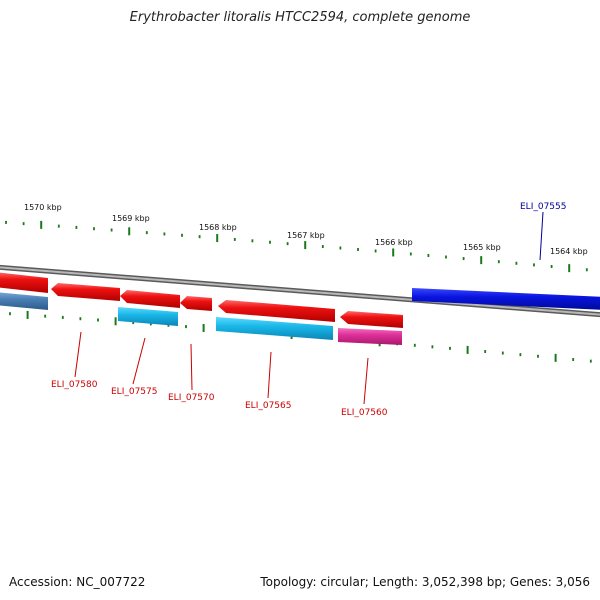 This screenshot has height=600, width=600. I want to click on gene-label-eli-07570: ELI_07570, so click(191, 398).